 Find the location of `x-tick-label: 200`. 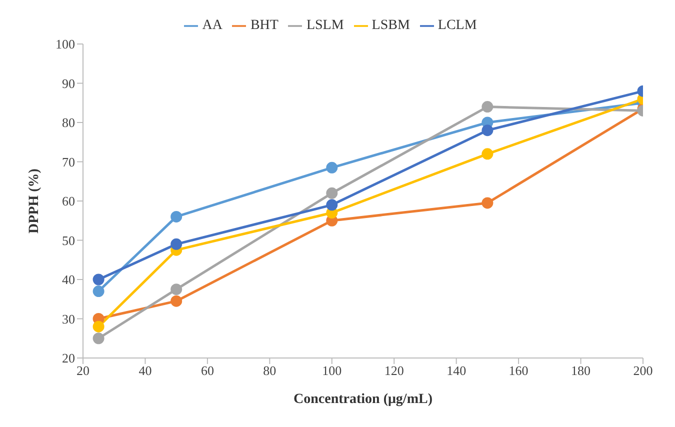

x-tick-label: 200 is located at coordinates (643, 370).